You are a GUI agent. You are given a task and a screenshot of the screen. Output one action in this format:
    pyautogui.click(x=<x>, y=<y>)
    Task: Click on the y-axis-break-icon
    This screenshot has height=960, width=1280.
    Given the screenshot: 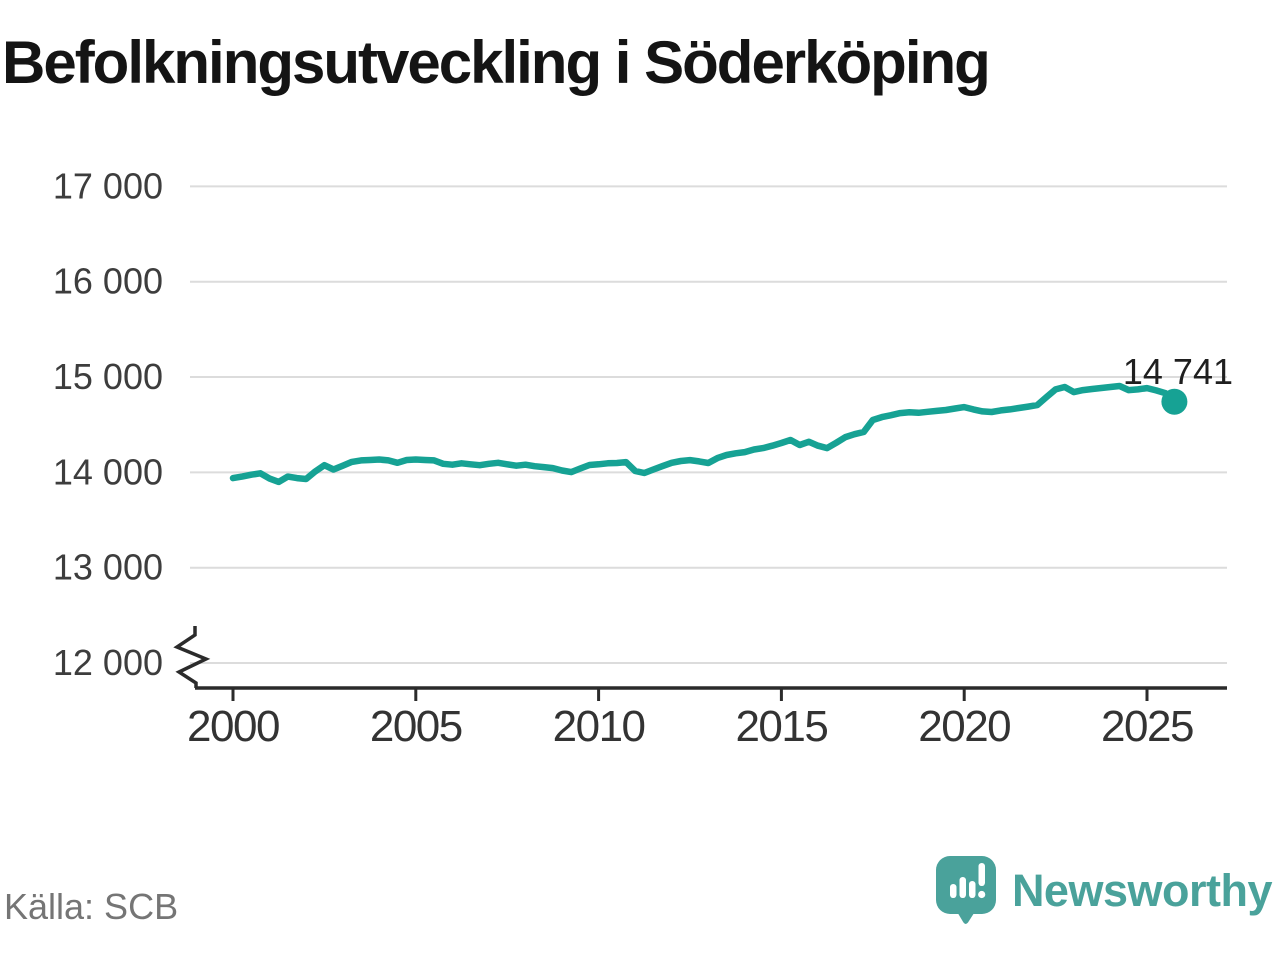 What is the action you would take?
    pyautogui.click(x=192, y=657)
    